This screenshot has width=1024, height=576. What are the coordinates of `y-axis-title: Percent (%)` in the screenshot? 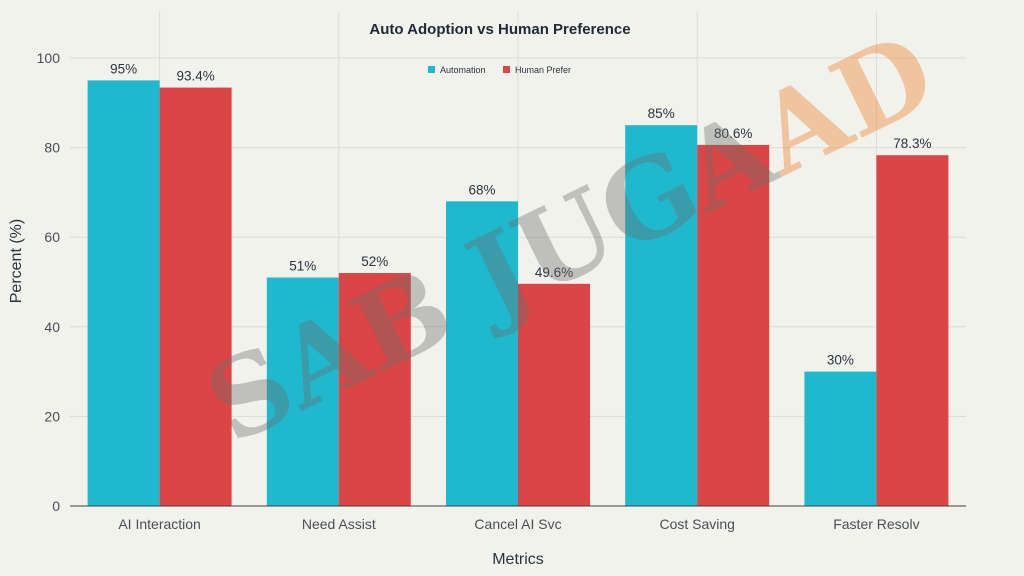 It's located at (16, 261).